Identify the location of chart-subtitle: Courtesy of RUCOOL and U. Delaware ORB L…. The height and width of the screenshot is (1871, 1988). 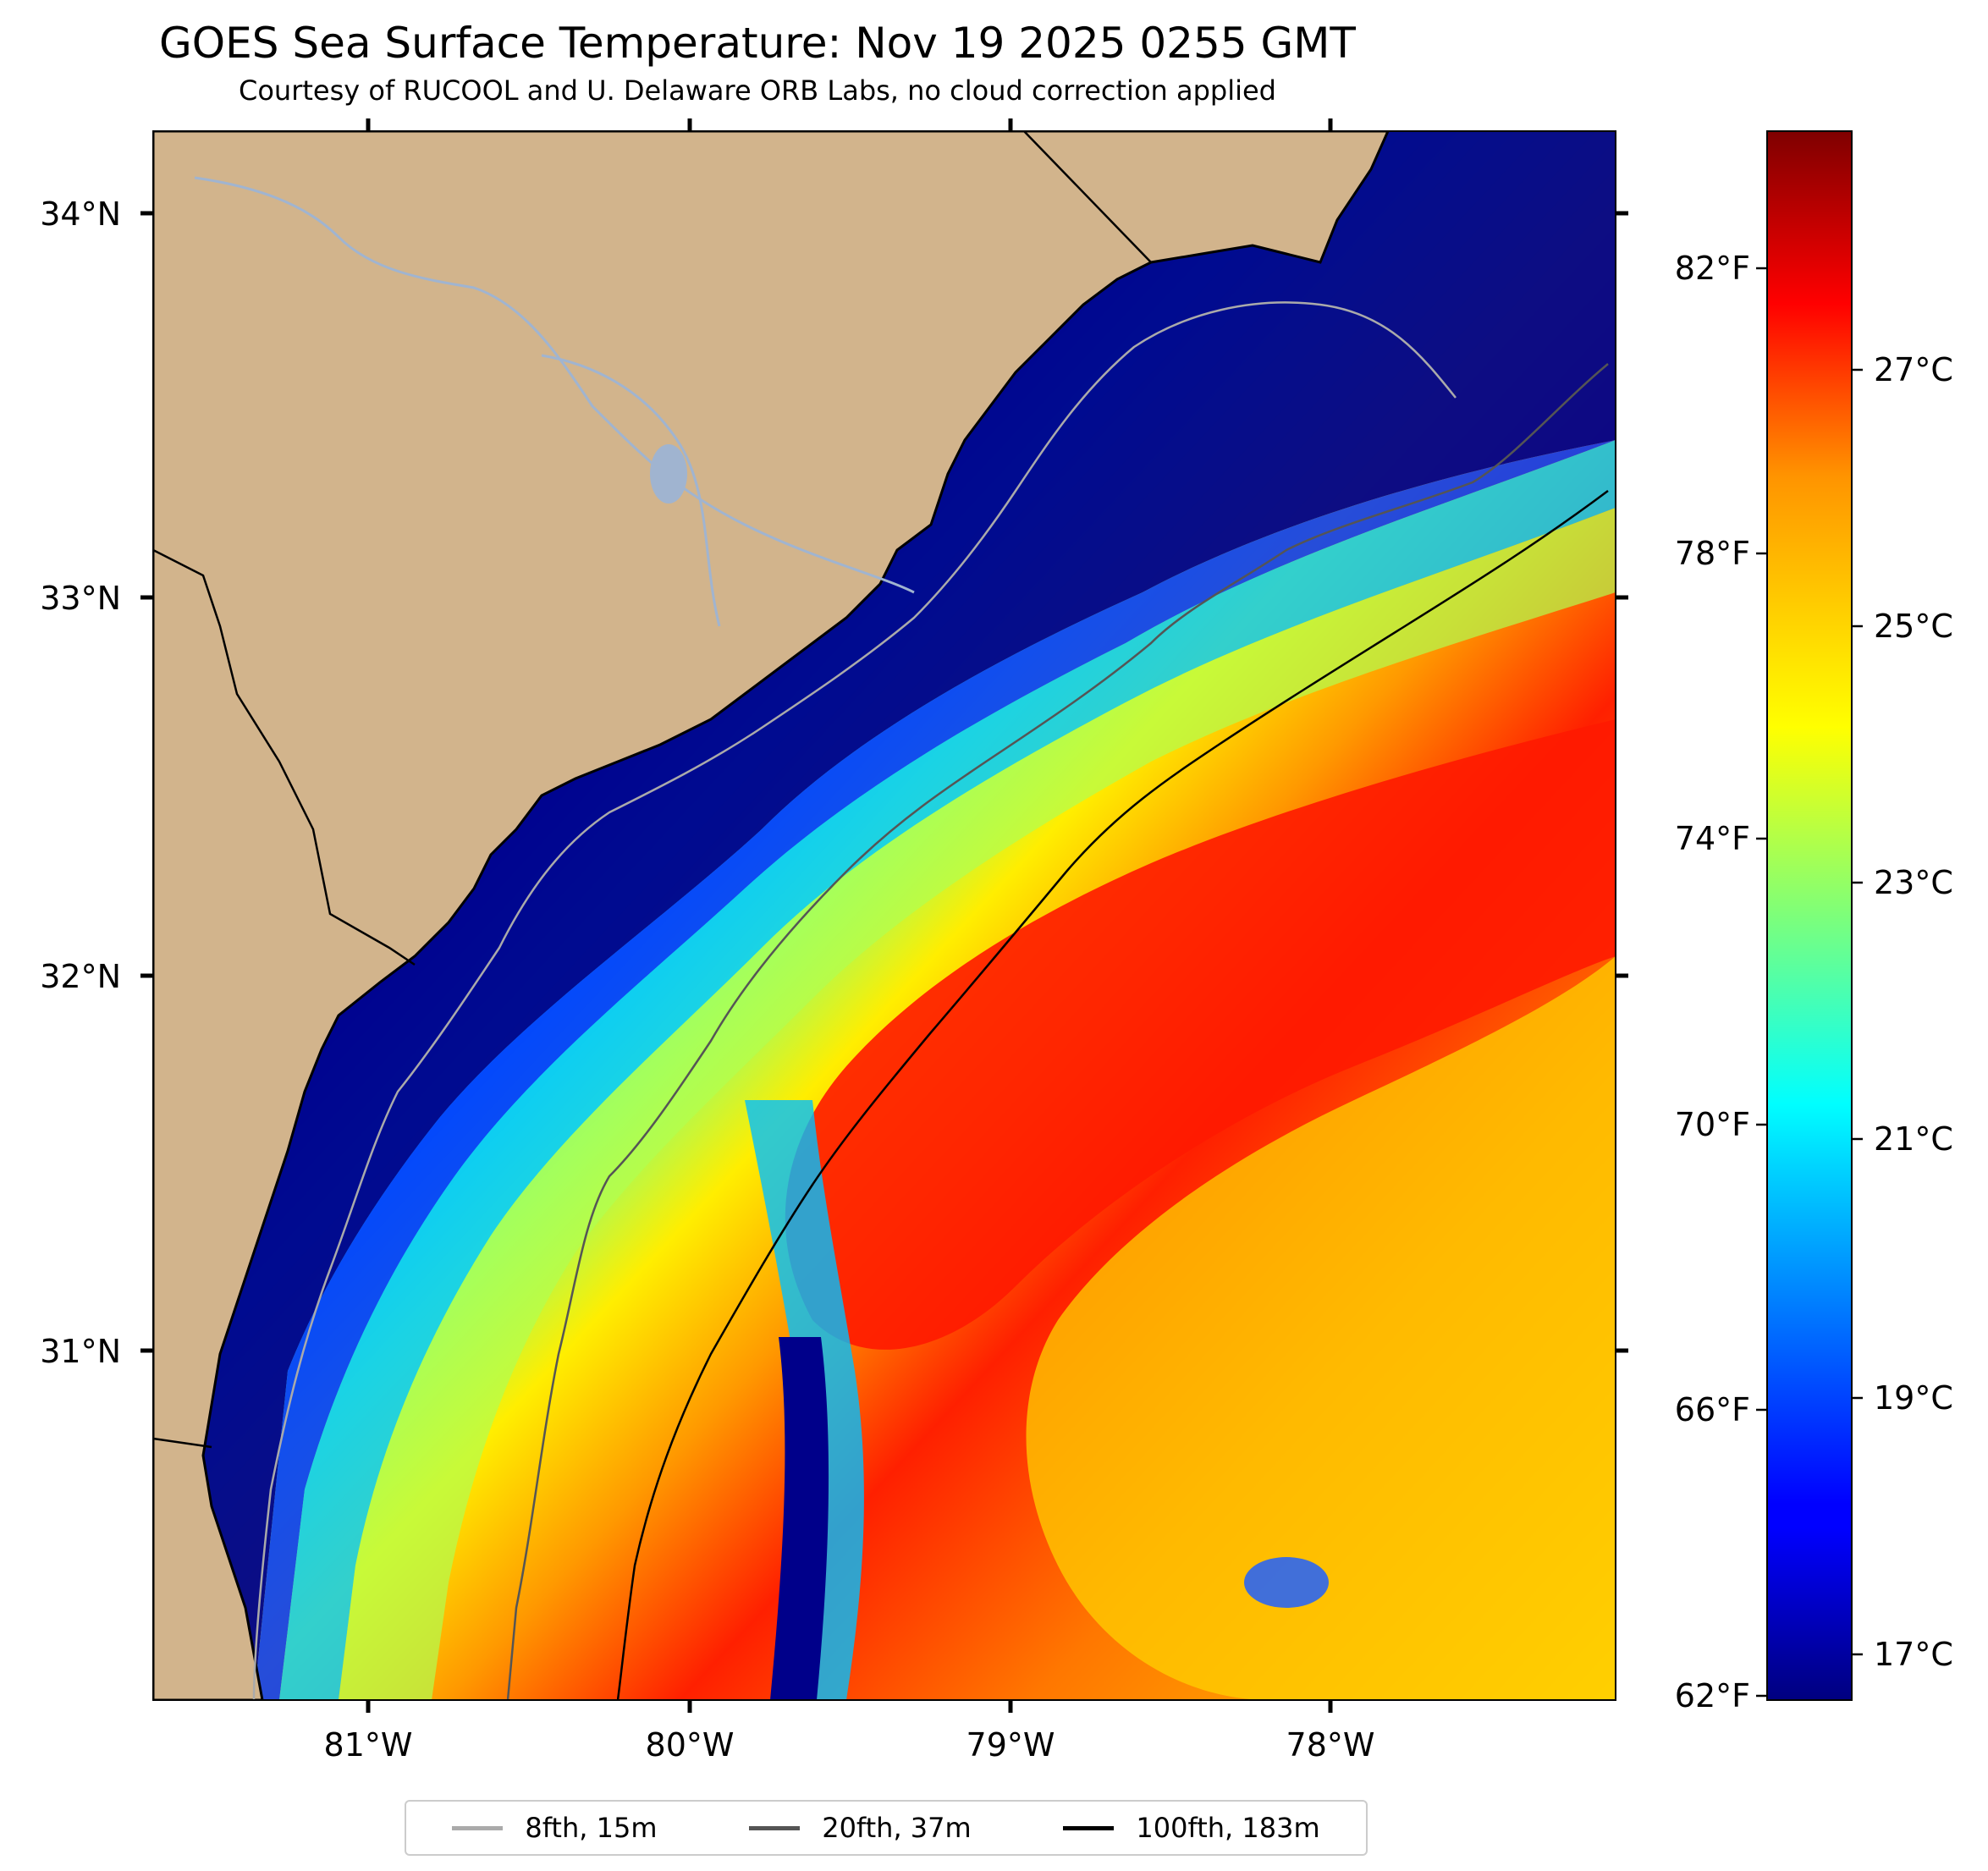
(757, 90).